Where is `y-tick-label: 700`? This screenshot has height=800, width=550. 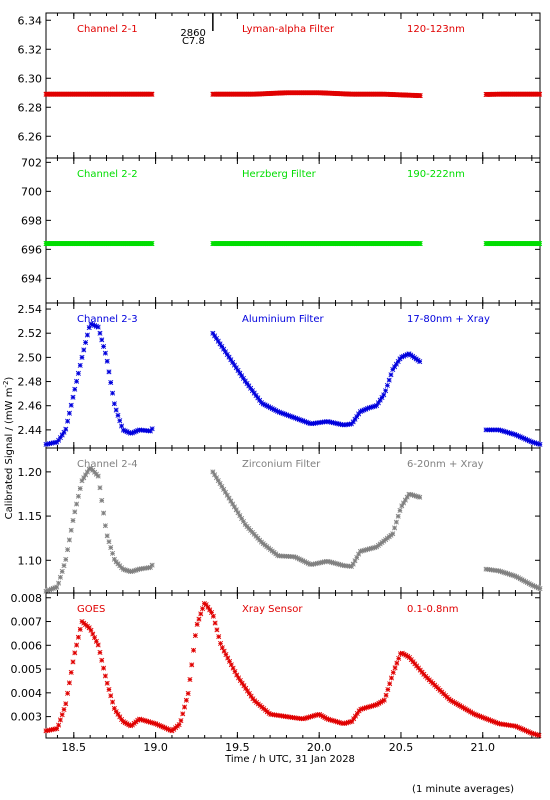
y-tick-label: 700 is located at coordinates (31, 191).